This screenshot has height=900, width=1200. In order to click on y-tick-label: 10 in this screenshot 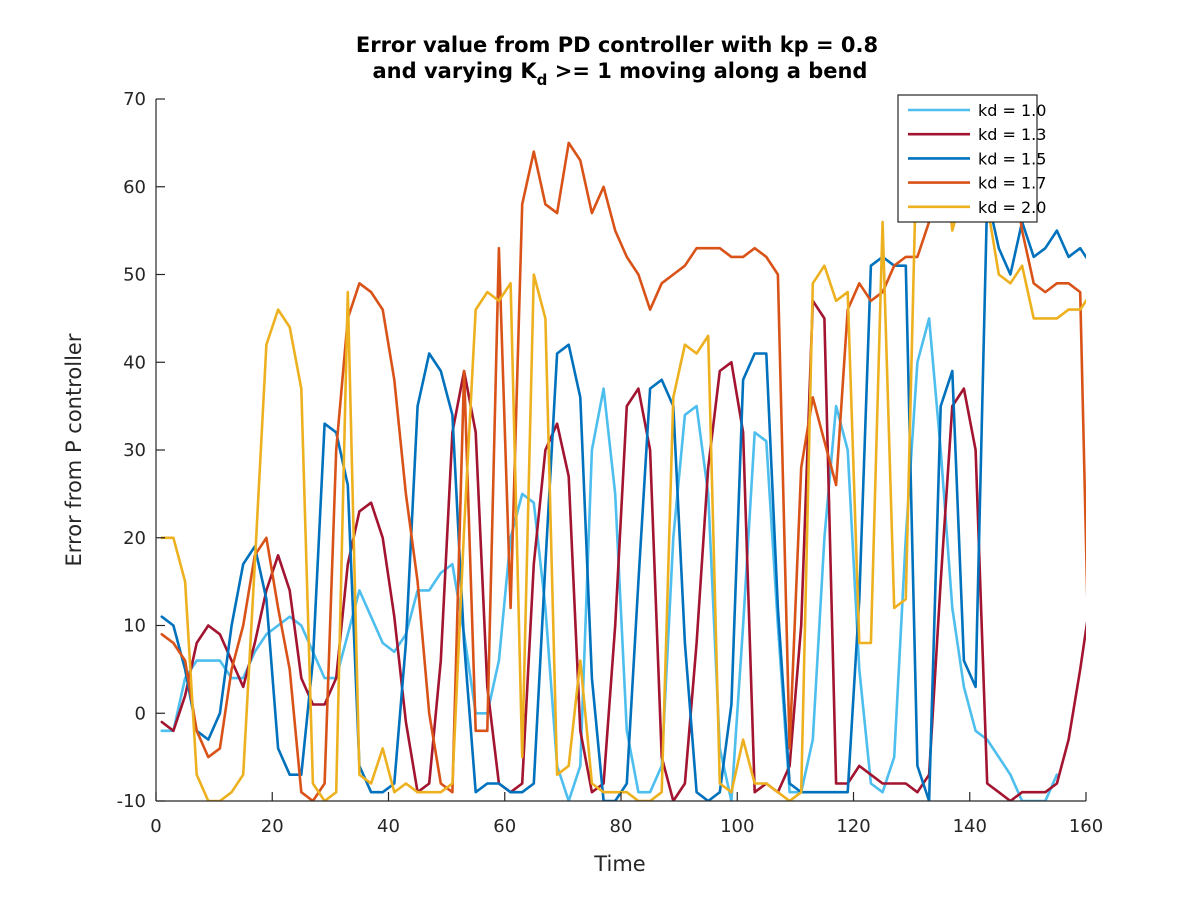, I will do `click(134, 626)`.